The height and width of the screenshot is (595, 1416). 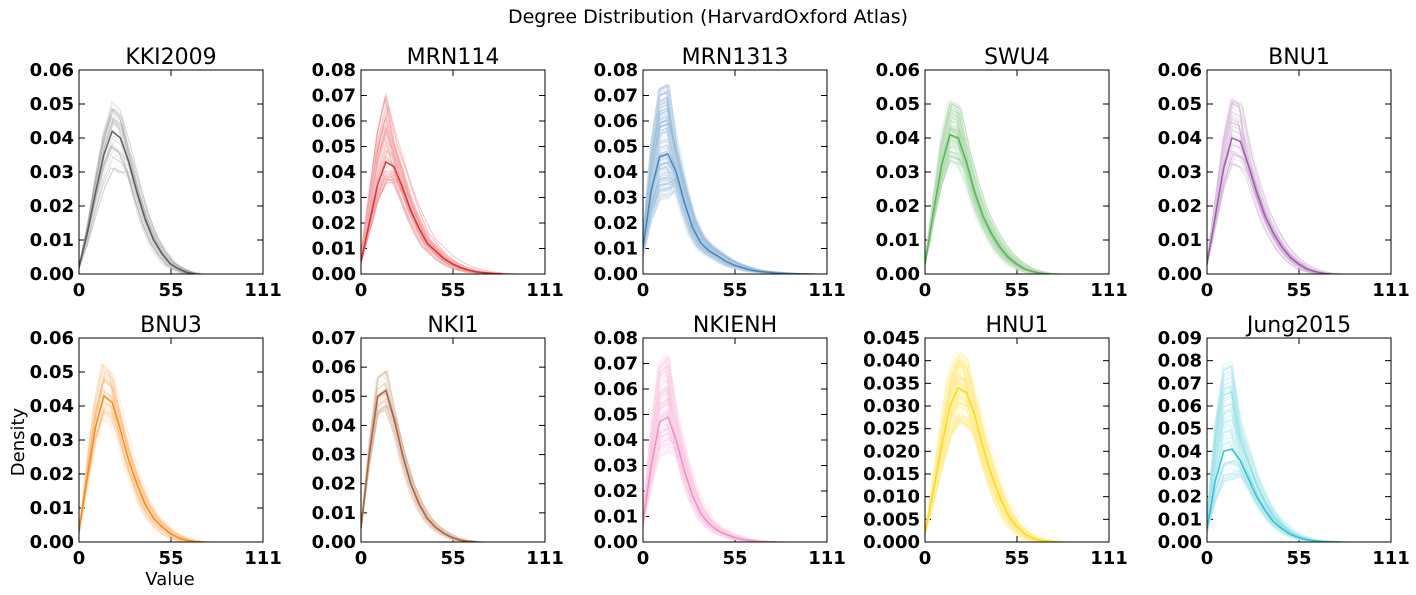 I want to click on curves-nkienh, so click(x=716, y=448).